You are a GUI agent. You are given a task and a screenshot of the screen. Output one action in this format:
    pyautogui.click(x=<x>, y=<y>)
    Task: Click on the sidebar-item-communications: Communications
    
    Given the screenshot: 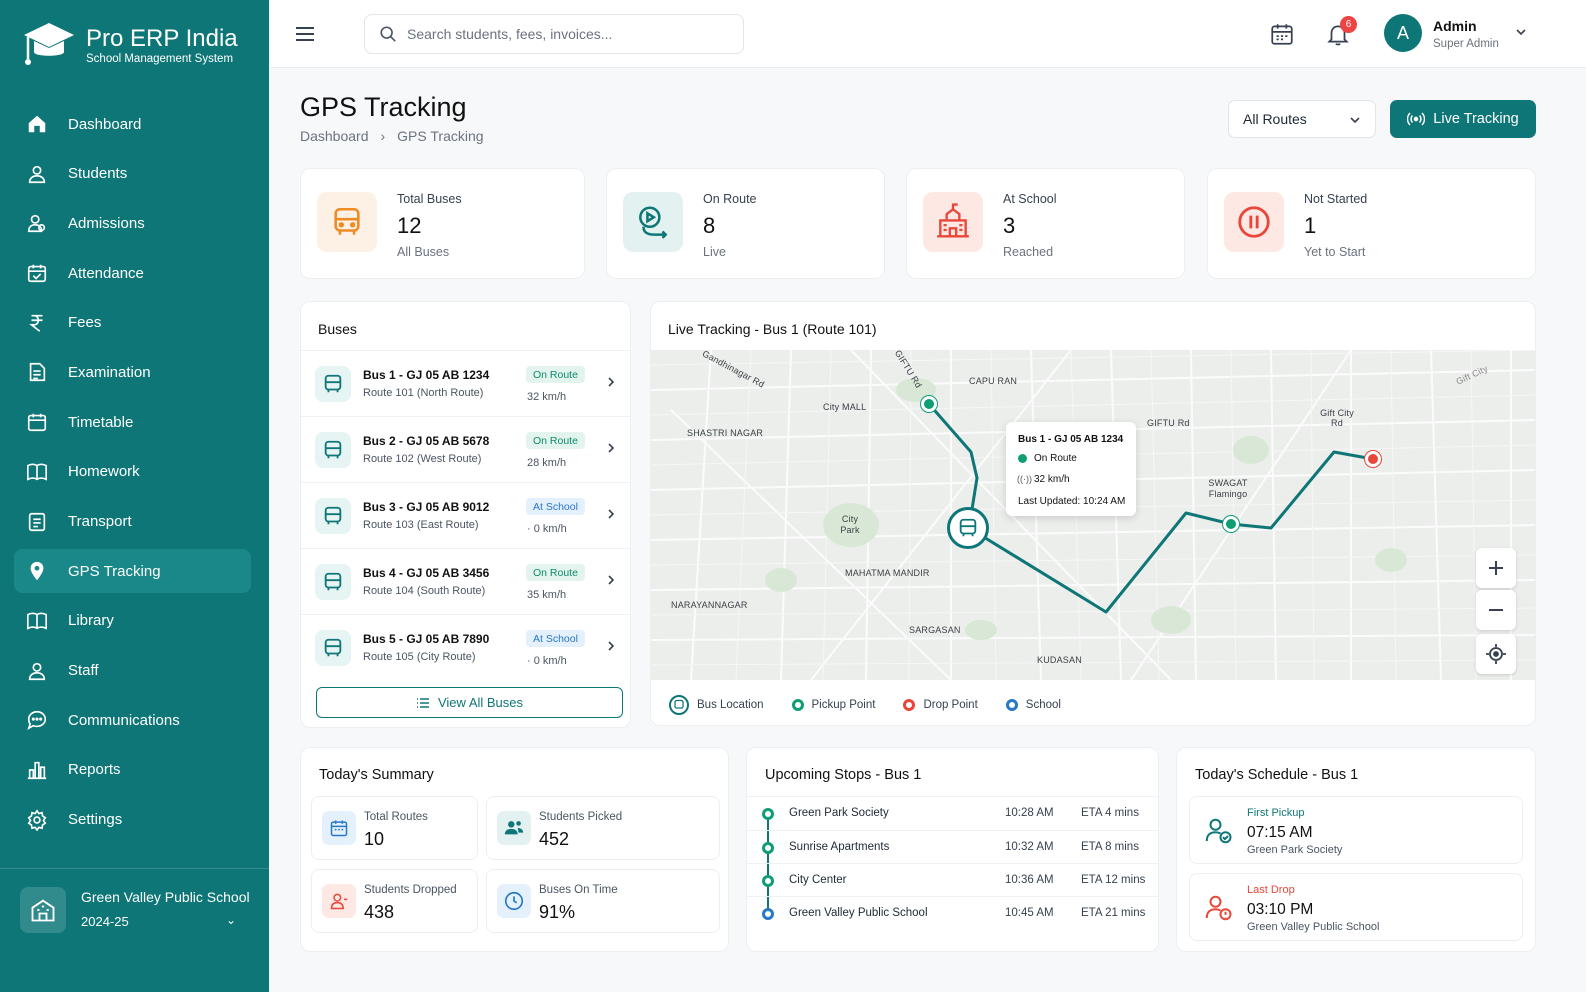 What is the action you would take?
    pyautogui.click(x=132, y=720)
    